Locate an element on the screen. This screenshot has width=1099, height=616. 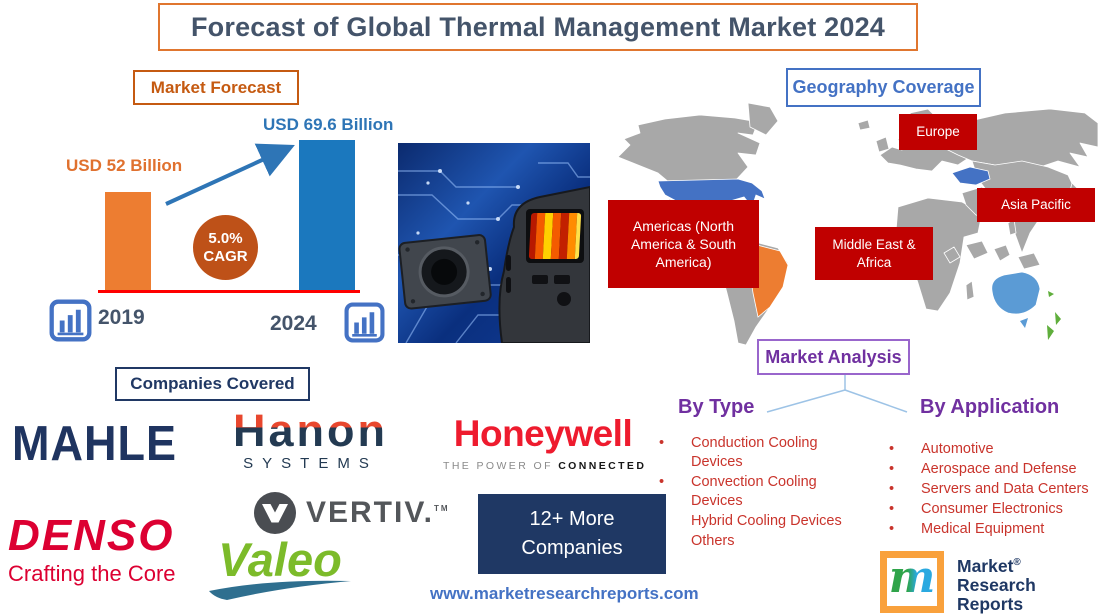
market-forecast-label: Market Forecast is located at coordinates (216, 87).